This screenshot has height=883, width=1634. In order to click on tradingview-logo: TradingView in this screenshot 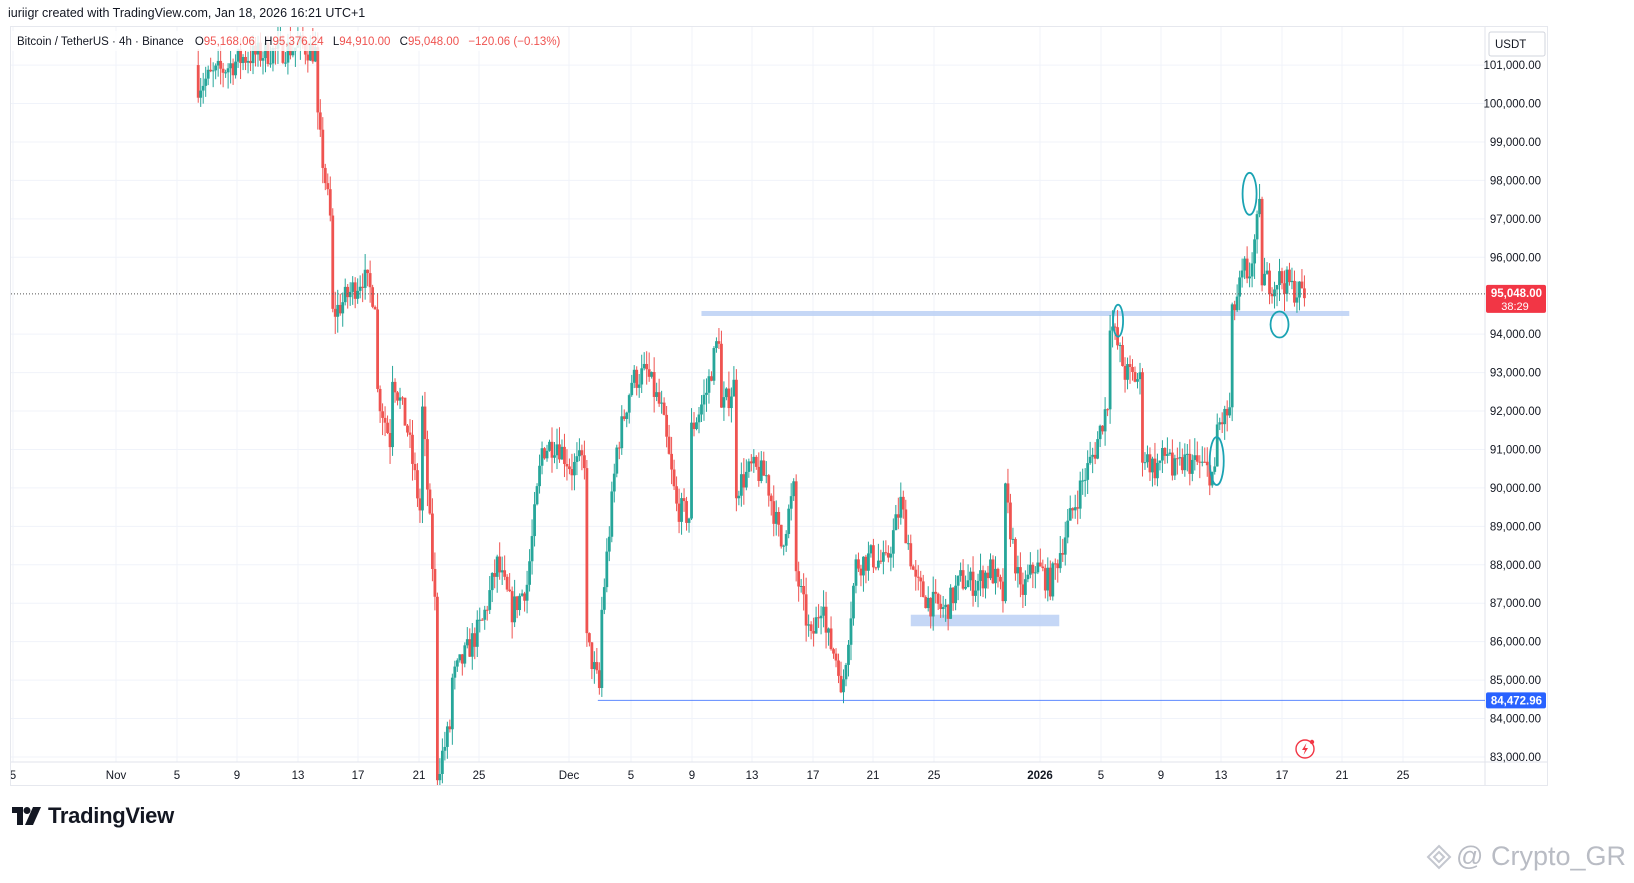, I will do `click(93, 816)`.